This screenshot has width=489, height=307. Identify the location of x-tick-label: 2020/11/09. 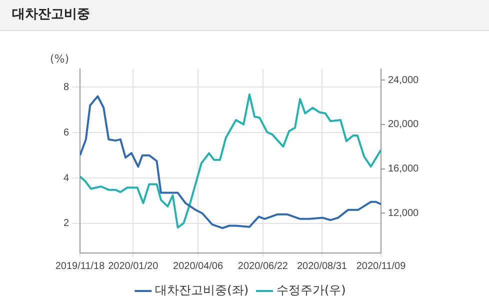
(381, 266).